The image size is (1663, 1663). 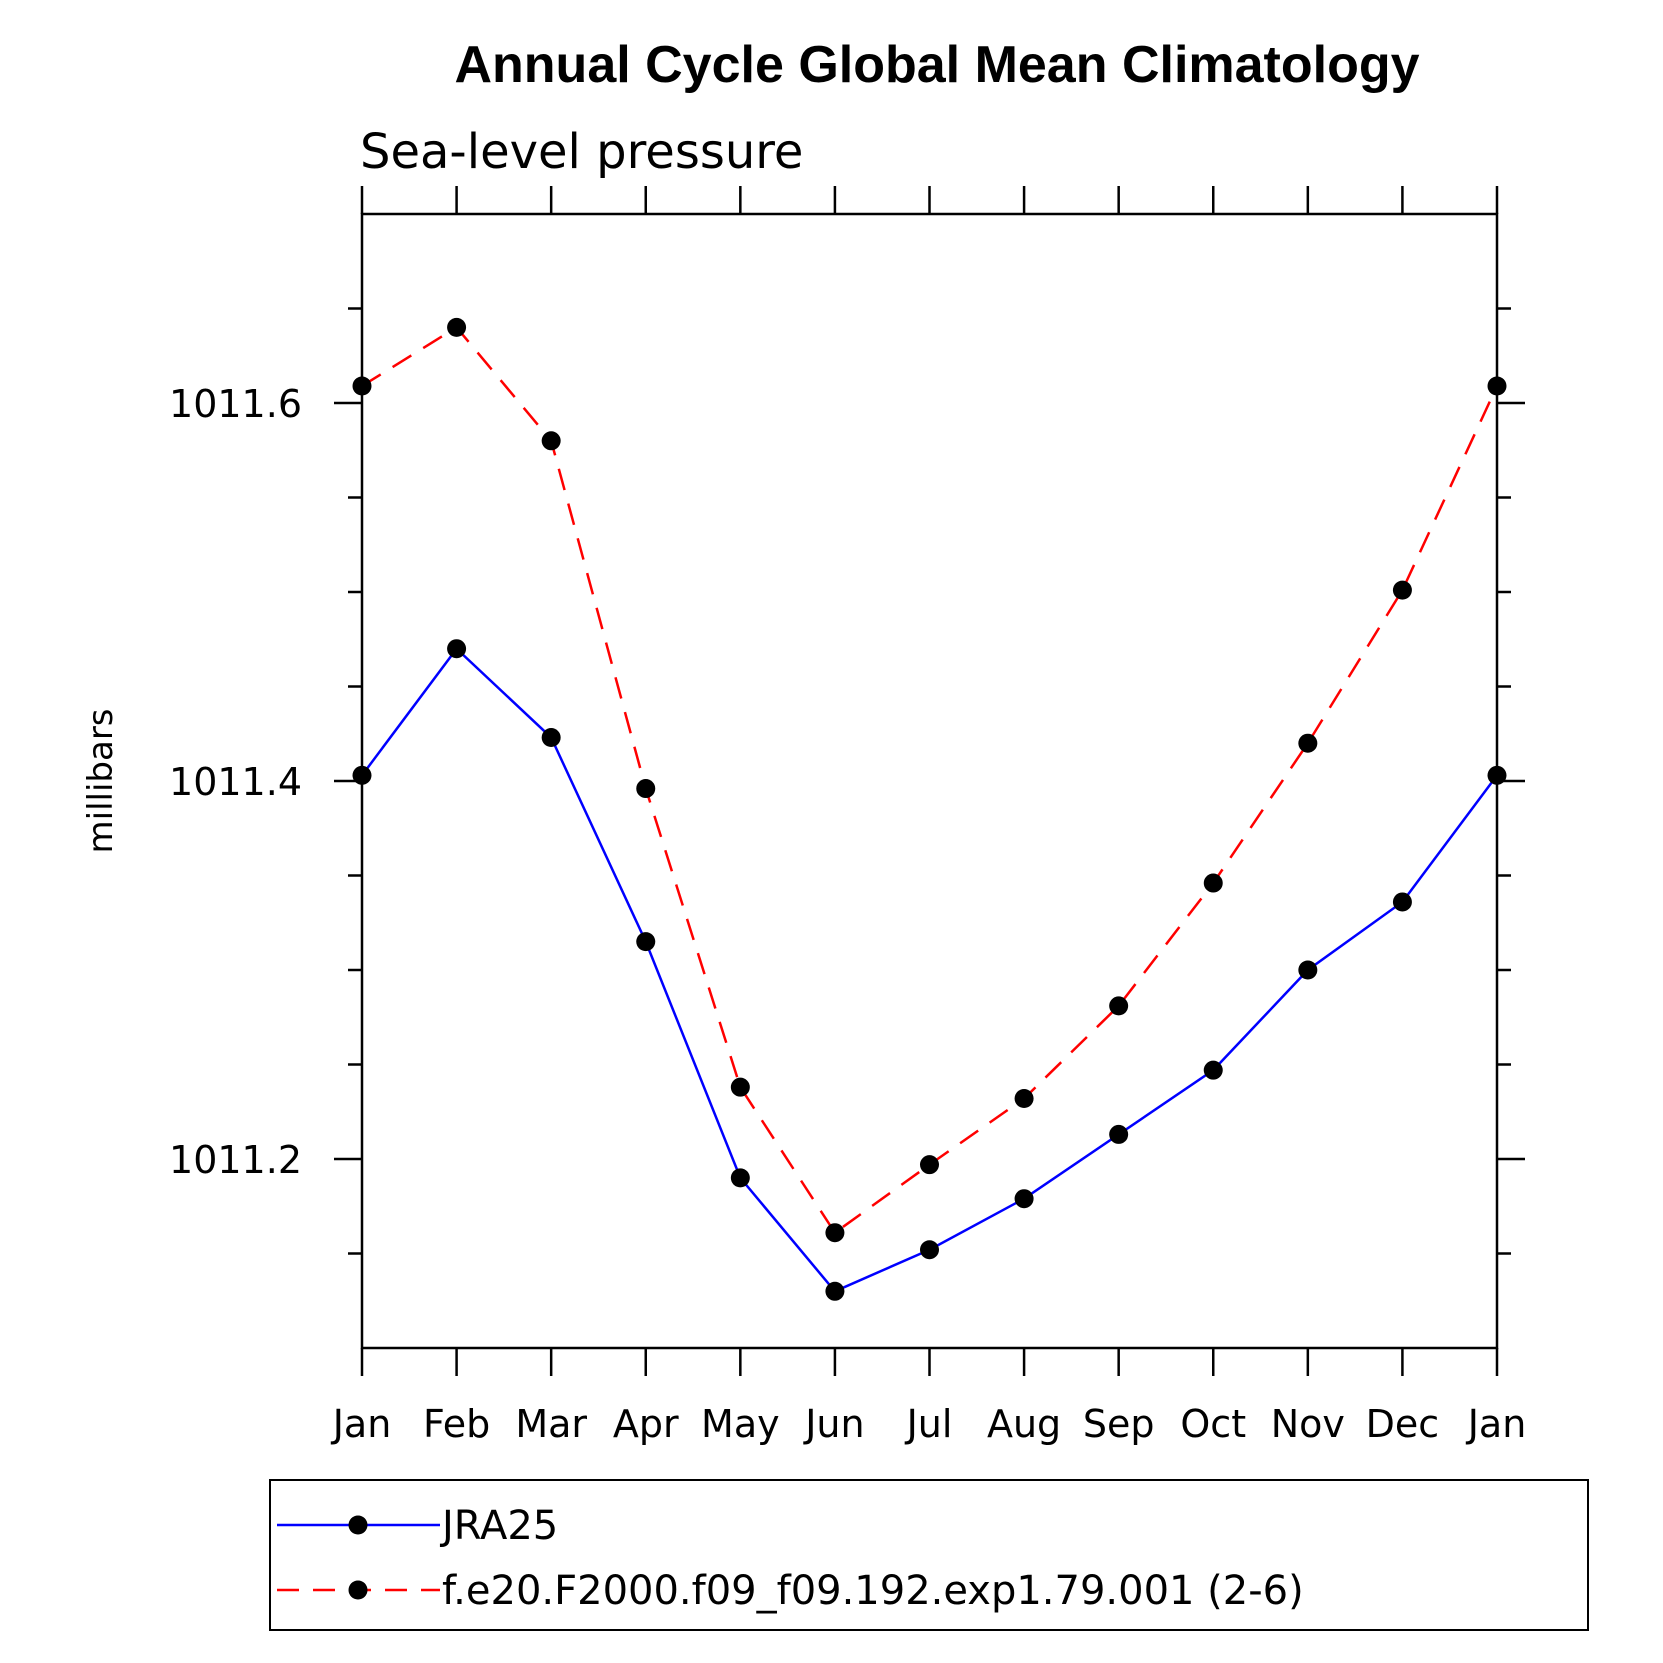 What do you see at coordinates (936, 65) in the screenshot?
I see `chart-title: Annual Cycle Global Mean Climatology` at bounding box center [936, 65].